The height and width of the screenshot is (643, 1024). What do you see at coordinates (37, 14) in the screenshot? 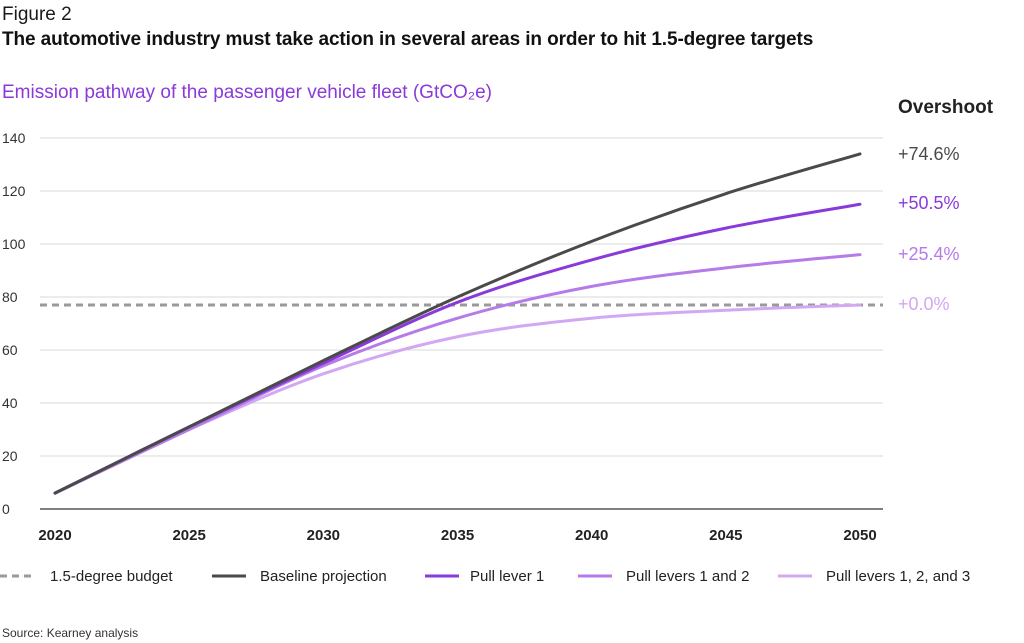
I see `figure-label: Figure 2` at bounding box center [37, 14].